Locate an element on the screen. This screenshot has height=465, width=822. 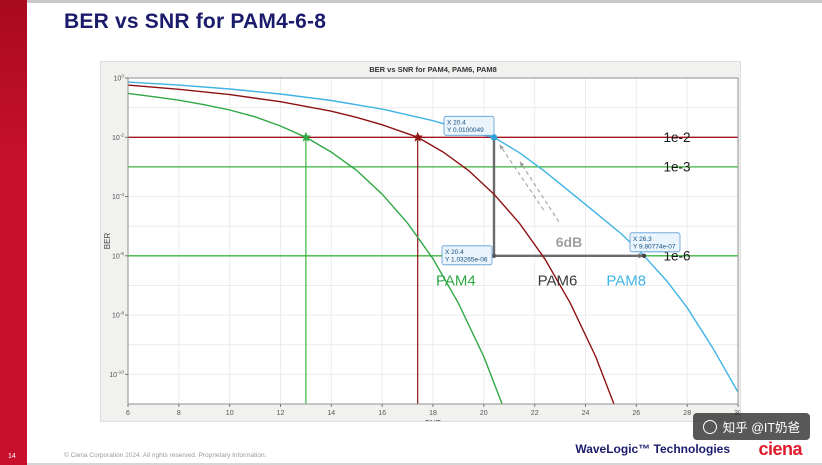
x-tick-label: 6 is located at coordinates (128, 413).